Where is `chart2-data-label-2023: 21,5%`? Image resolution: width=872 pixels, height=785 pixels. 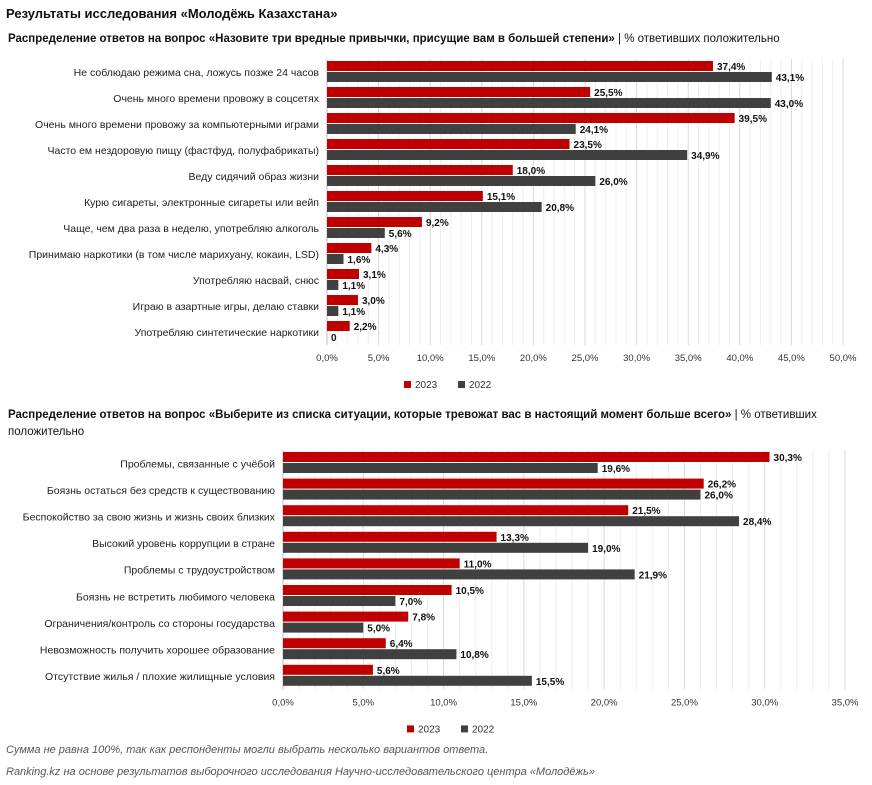 chart2-data-label-2023: 21,5% is located at coordinates (646, 511).